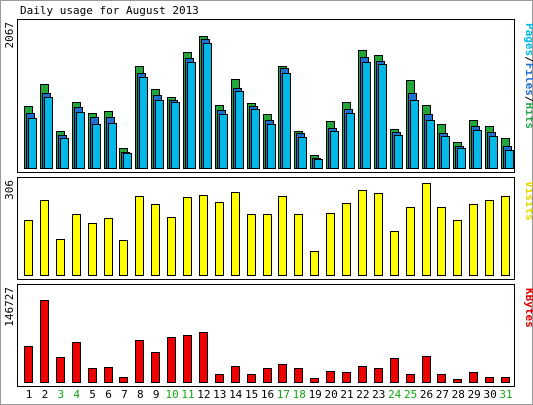  What do you see at coordinates (92, 394) in the screenshot?
I see `x-tick-label-5: 5` at bounding box center [92, 394].